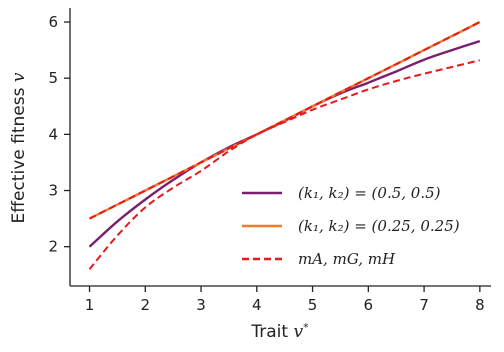 This screenshot has height=352, width=504. I want to click on x-tick-label: 3, so click(201, 305).